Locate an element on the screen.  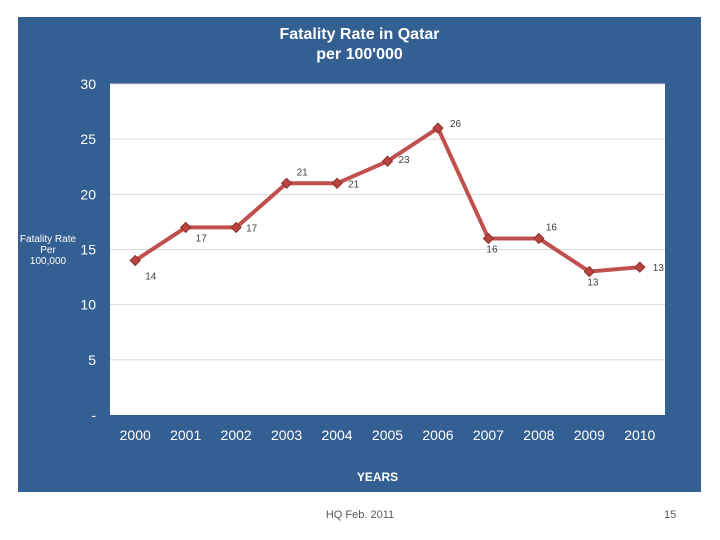
page-number: 15 is located at coordinates (670, 515).